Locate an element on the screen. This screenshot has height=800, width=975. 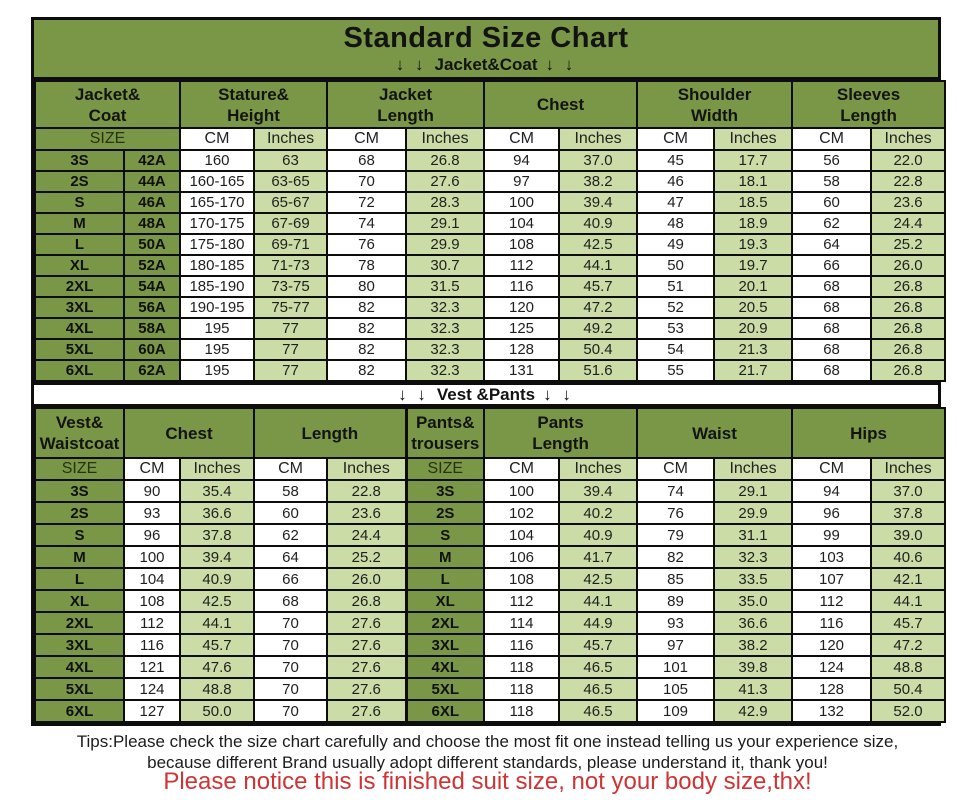
vest-size-row: 5XL 124 48.8 70 27.6 5XL 118 46.5 105 41.3 128 50.4 is located at coordinates (490, 689).